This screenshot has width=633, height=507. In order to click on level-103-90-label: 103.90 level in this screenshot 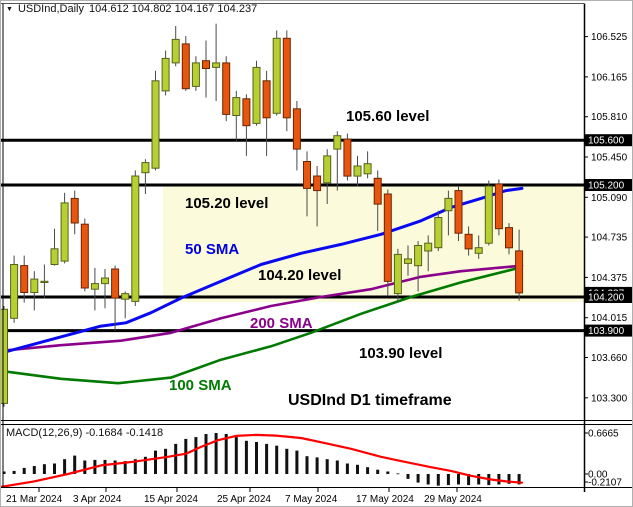, I will do `click(400, 353)`.